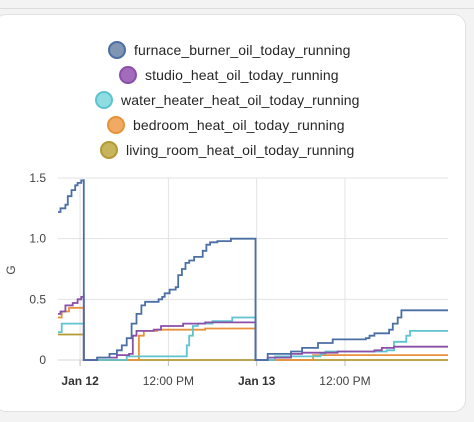 Image resolution: width=474 pixels, height=422 pixels. What do you see at coordinates (42, 360) in the screenshot?
I see `y-tick-label: 0` at bounding box center [42, 360].